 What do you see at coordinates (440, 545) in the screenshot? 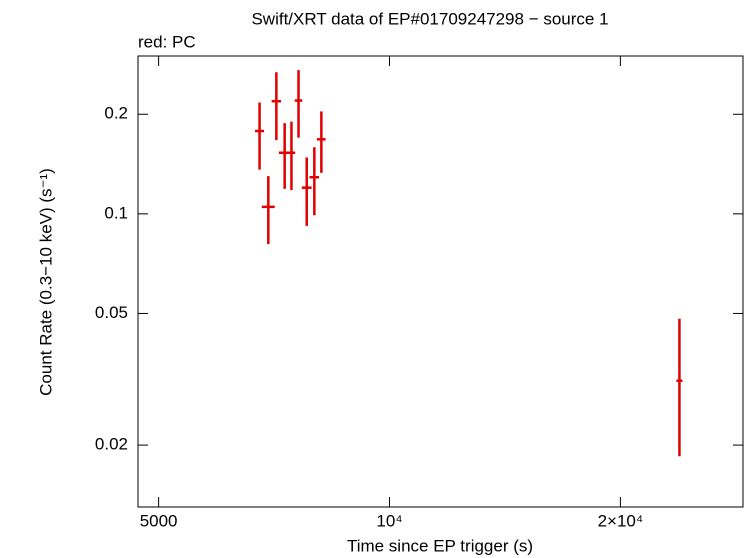
I see `x-axis-label: Time since EP trigger (s)` at bounding box center [440, 545].